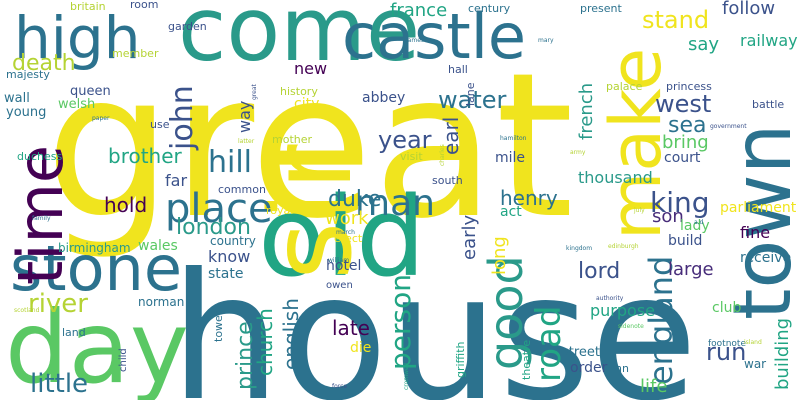  I want to click on word-henry: henry, so click(529, 198).